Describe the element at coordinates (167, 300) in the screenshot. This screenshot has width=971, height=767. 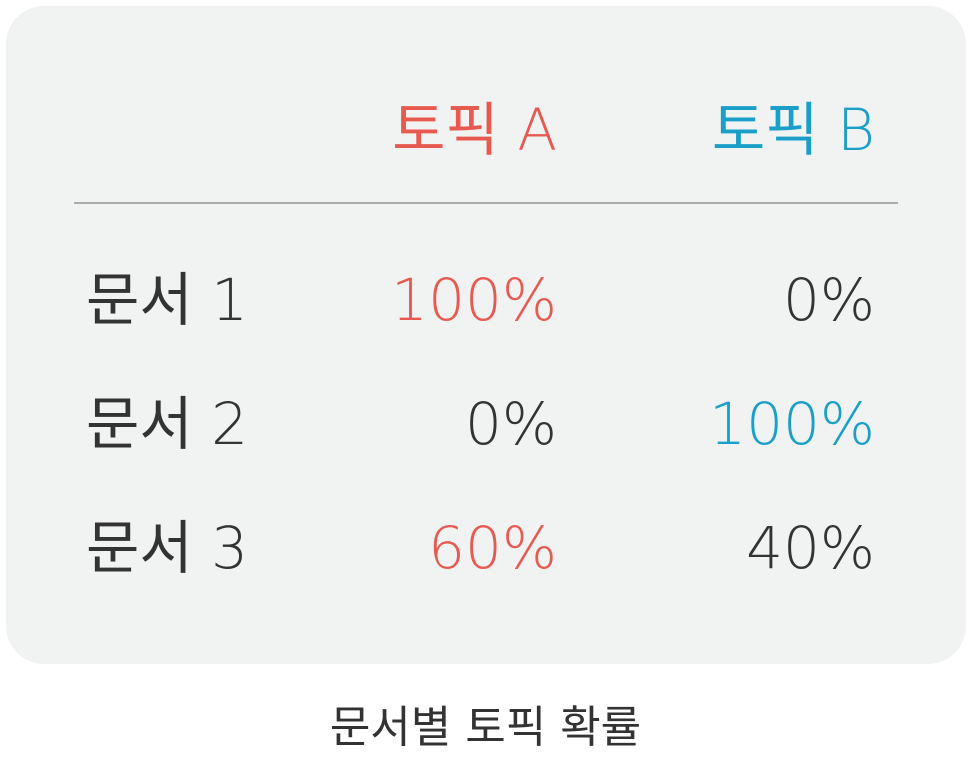
I see `row-label-doc-1: 문서 1` at that location.